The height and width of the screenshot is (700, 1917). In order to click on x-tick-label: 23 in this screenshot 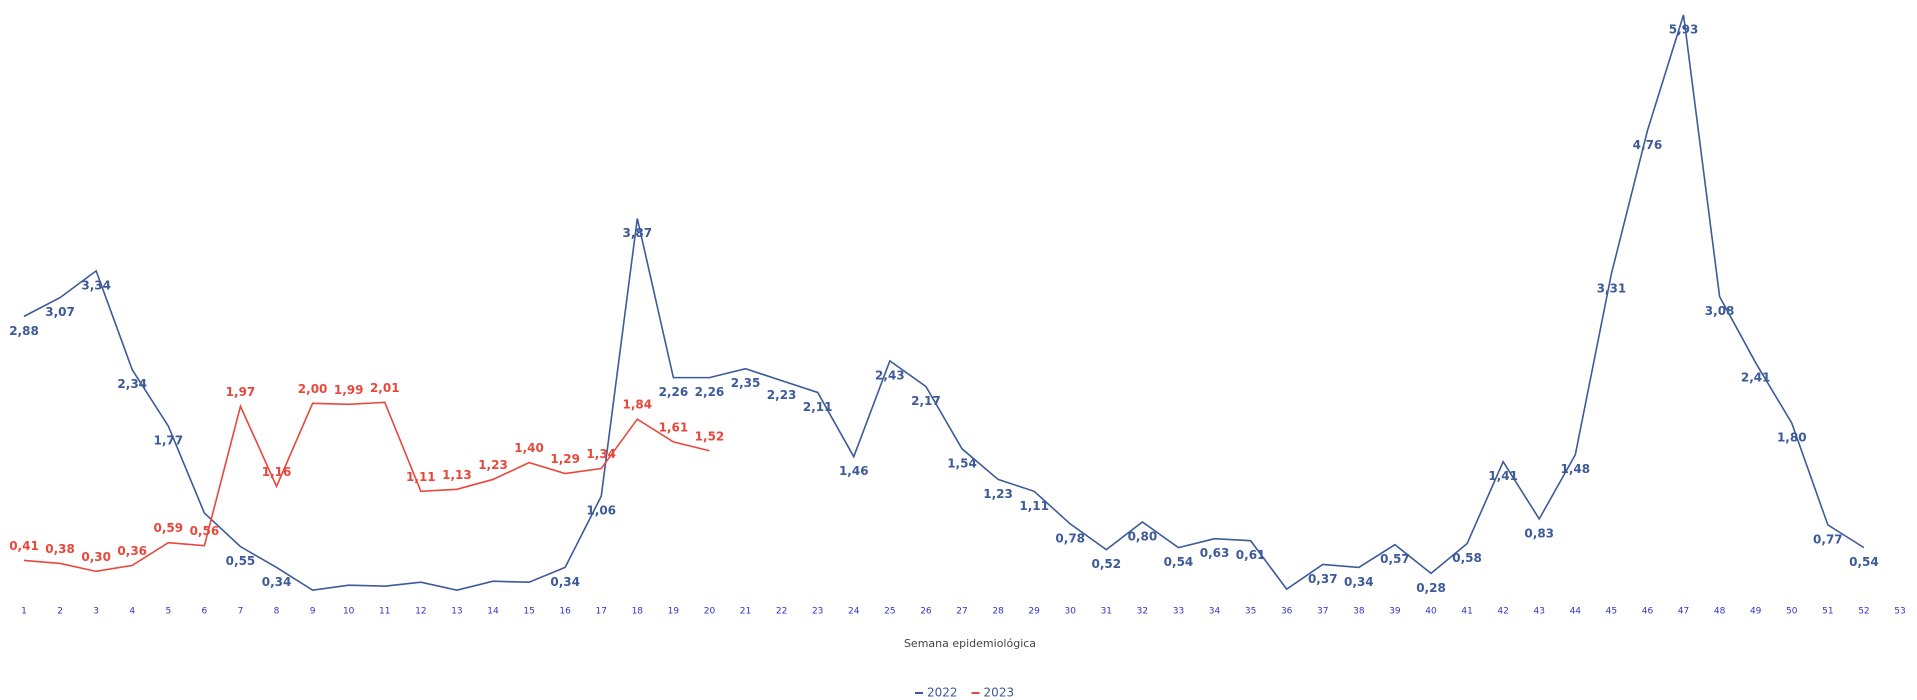, I will do `click(817, 612)`.